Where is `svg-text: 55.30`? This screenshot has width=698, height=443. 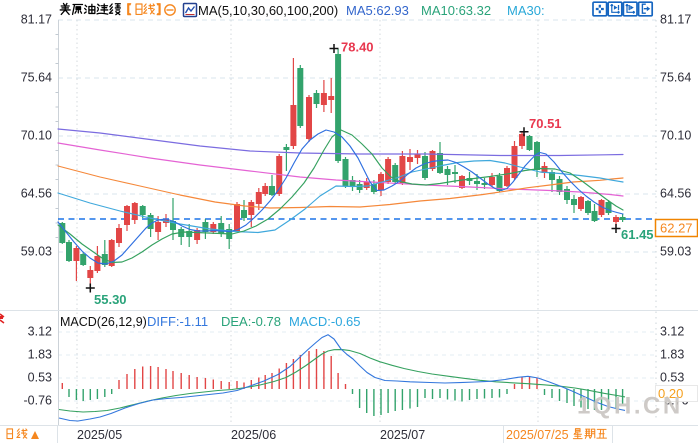 svg-text: 55.30 is located at coordinates (110, 299).